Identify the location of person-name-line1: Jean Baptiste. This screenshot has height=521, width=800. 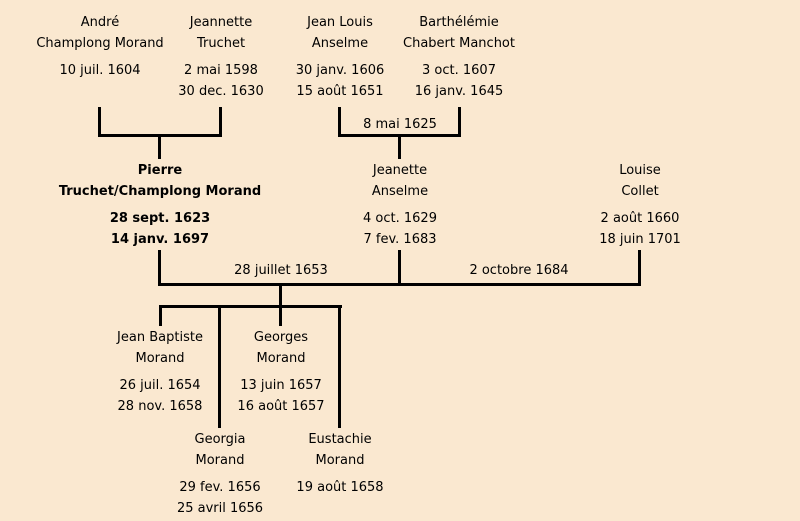
(160, 337).